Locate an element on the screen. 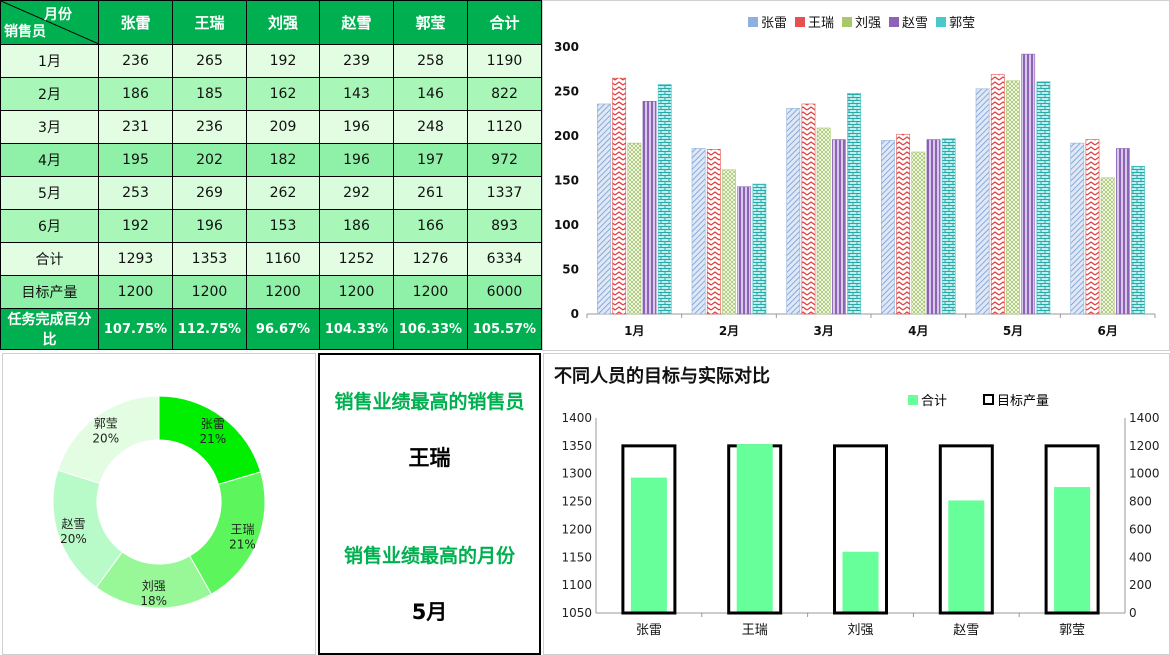 The height and width of the screenshot is (655, 1170). best-seller-value: 王瑞 is located at coordinates (429, 458).